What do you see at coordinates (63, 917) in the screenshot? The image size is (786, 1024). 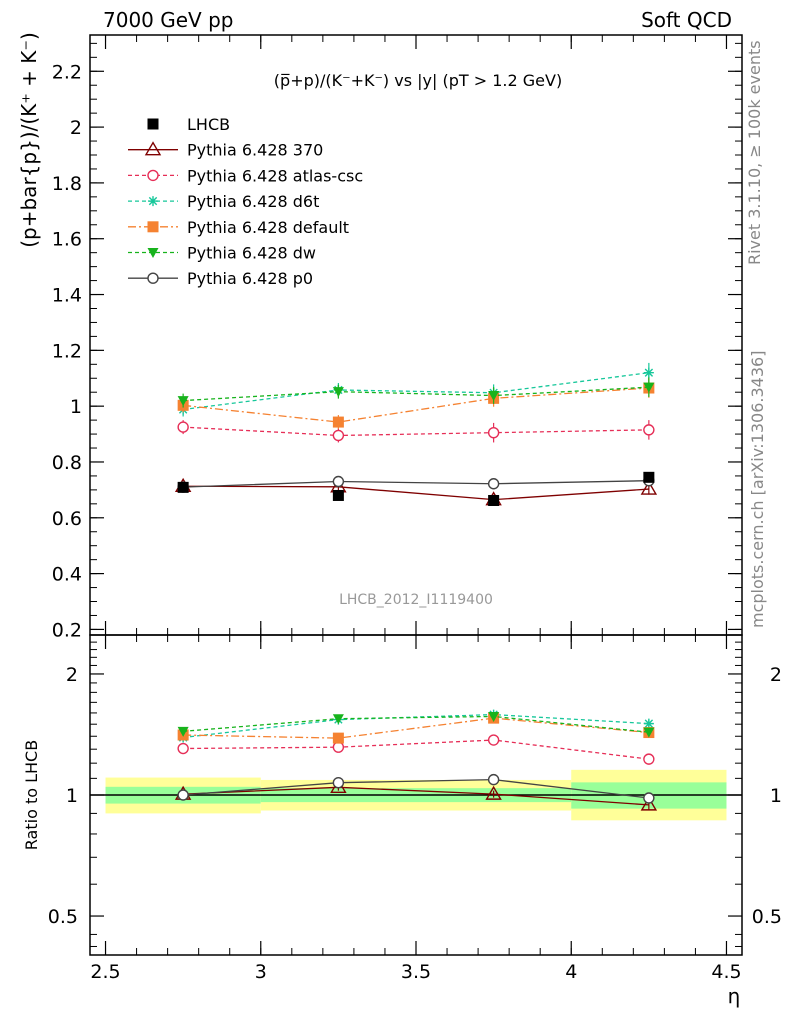 I see `ratio-tick-label: 0.5` at bounding box center [63, 917].